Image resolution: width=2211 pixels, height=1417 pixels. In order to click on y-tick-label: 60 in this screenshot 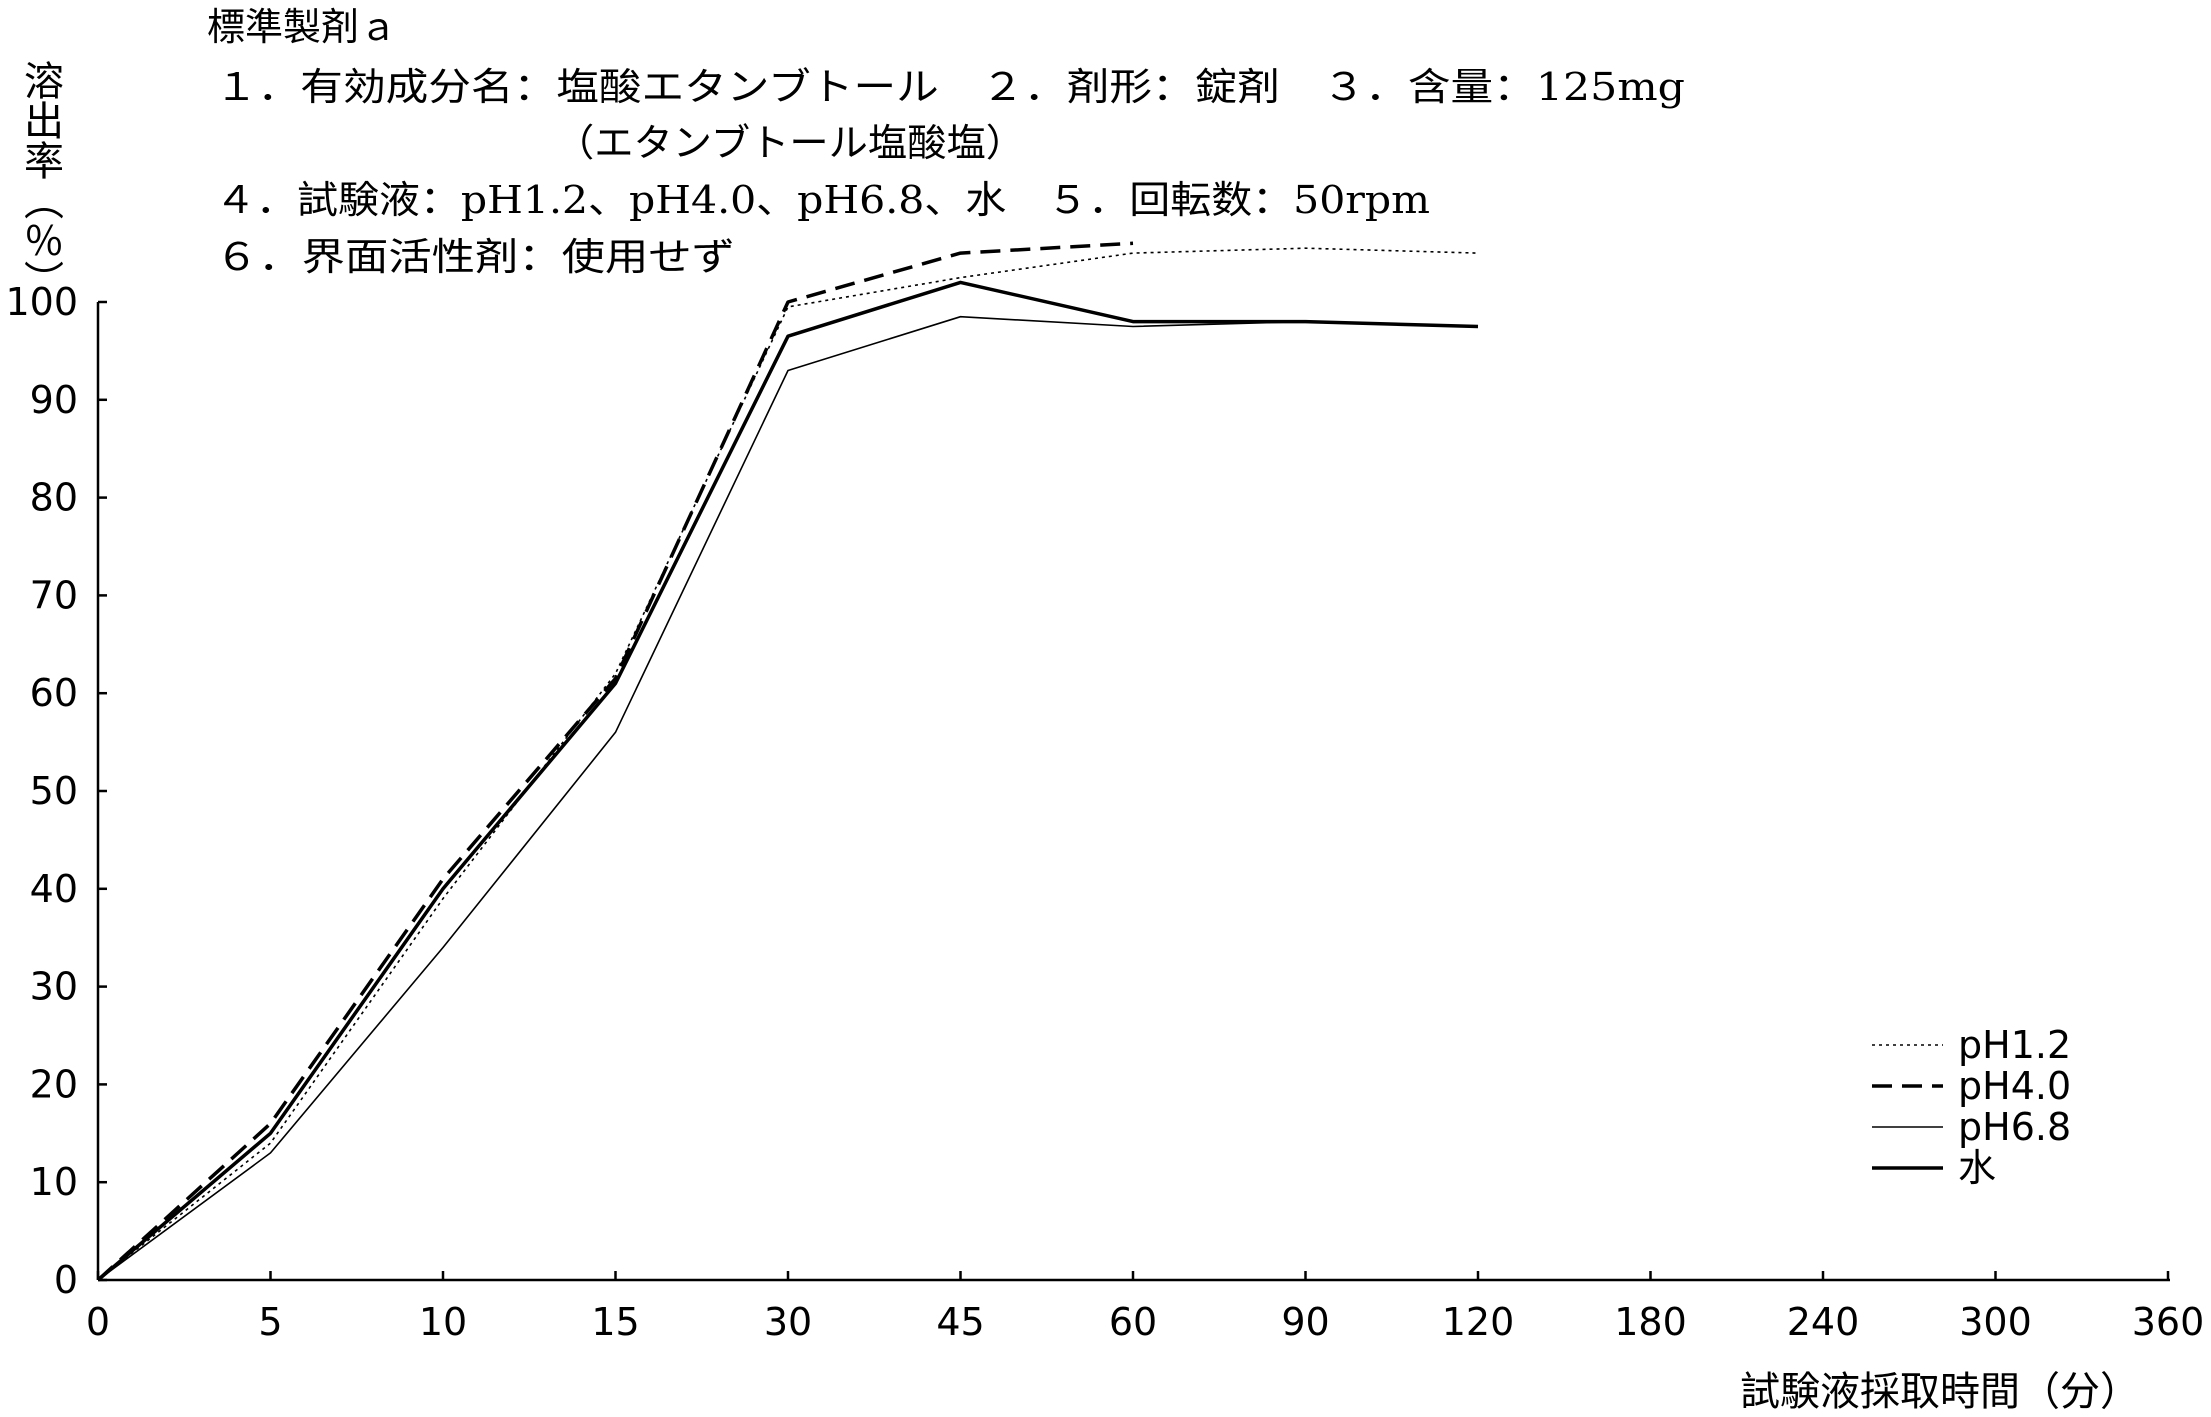, I will do `click(54, 693)`.